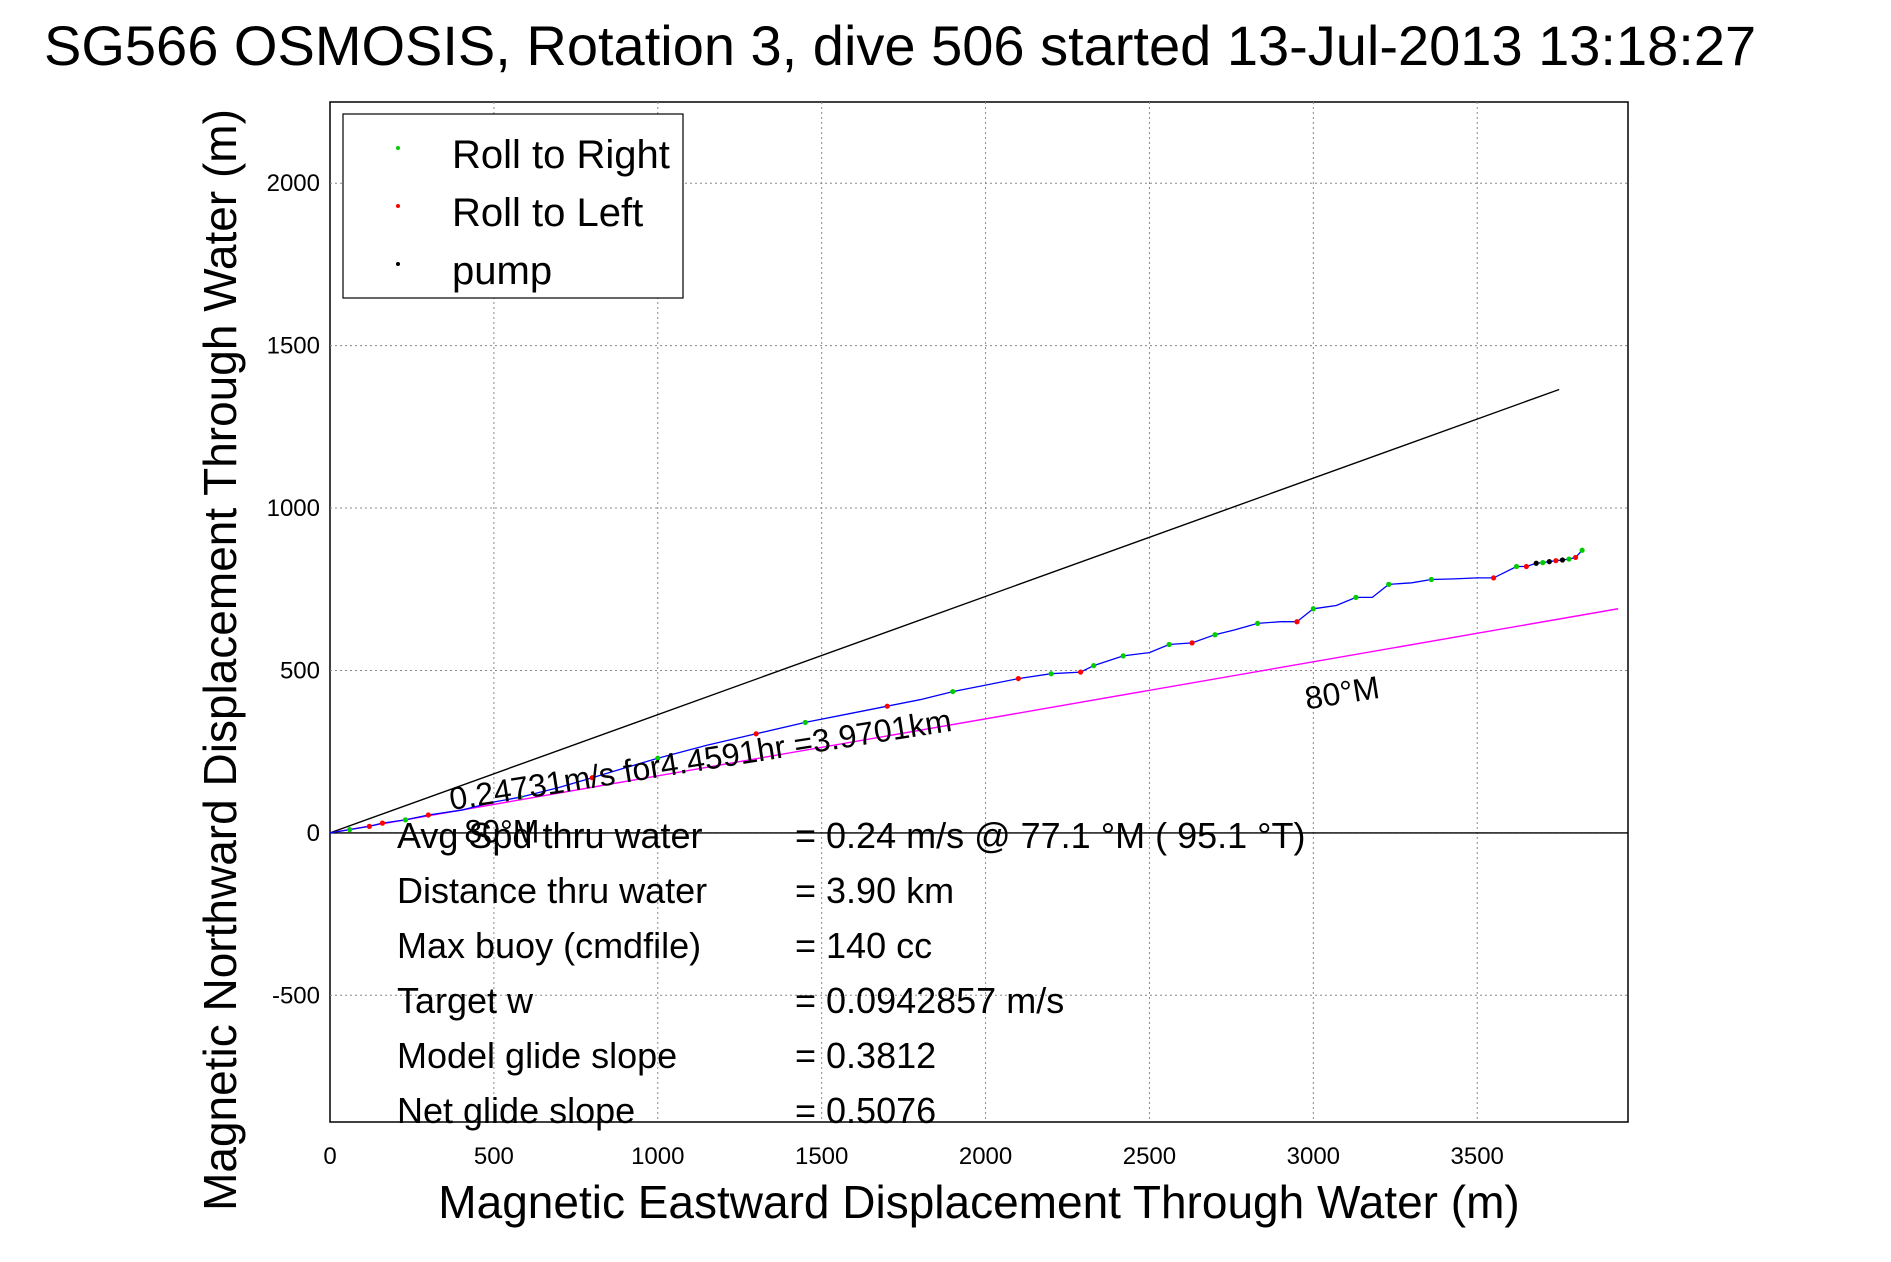  Describe the element at coordinates (874, 890) in the screenshot. I see `stat-value: = 3.90 km` at that location.